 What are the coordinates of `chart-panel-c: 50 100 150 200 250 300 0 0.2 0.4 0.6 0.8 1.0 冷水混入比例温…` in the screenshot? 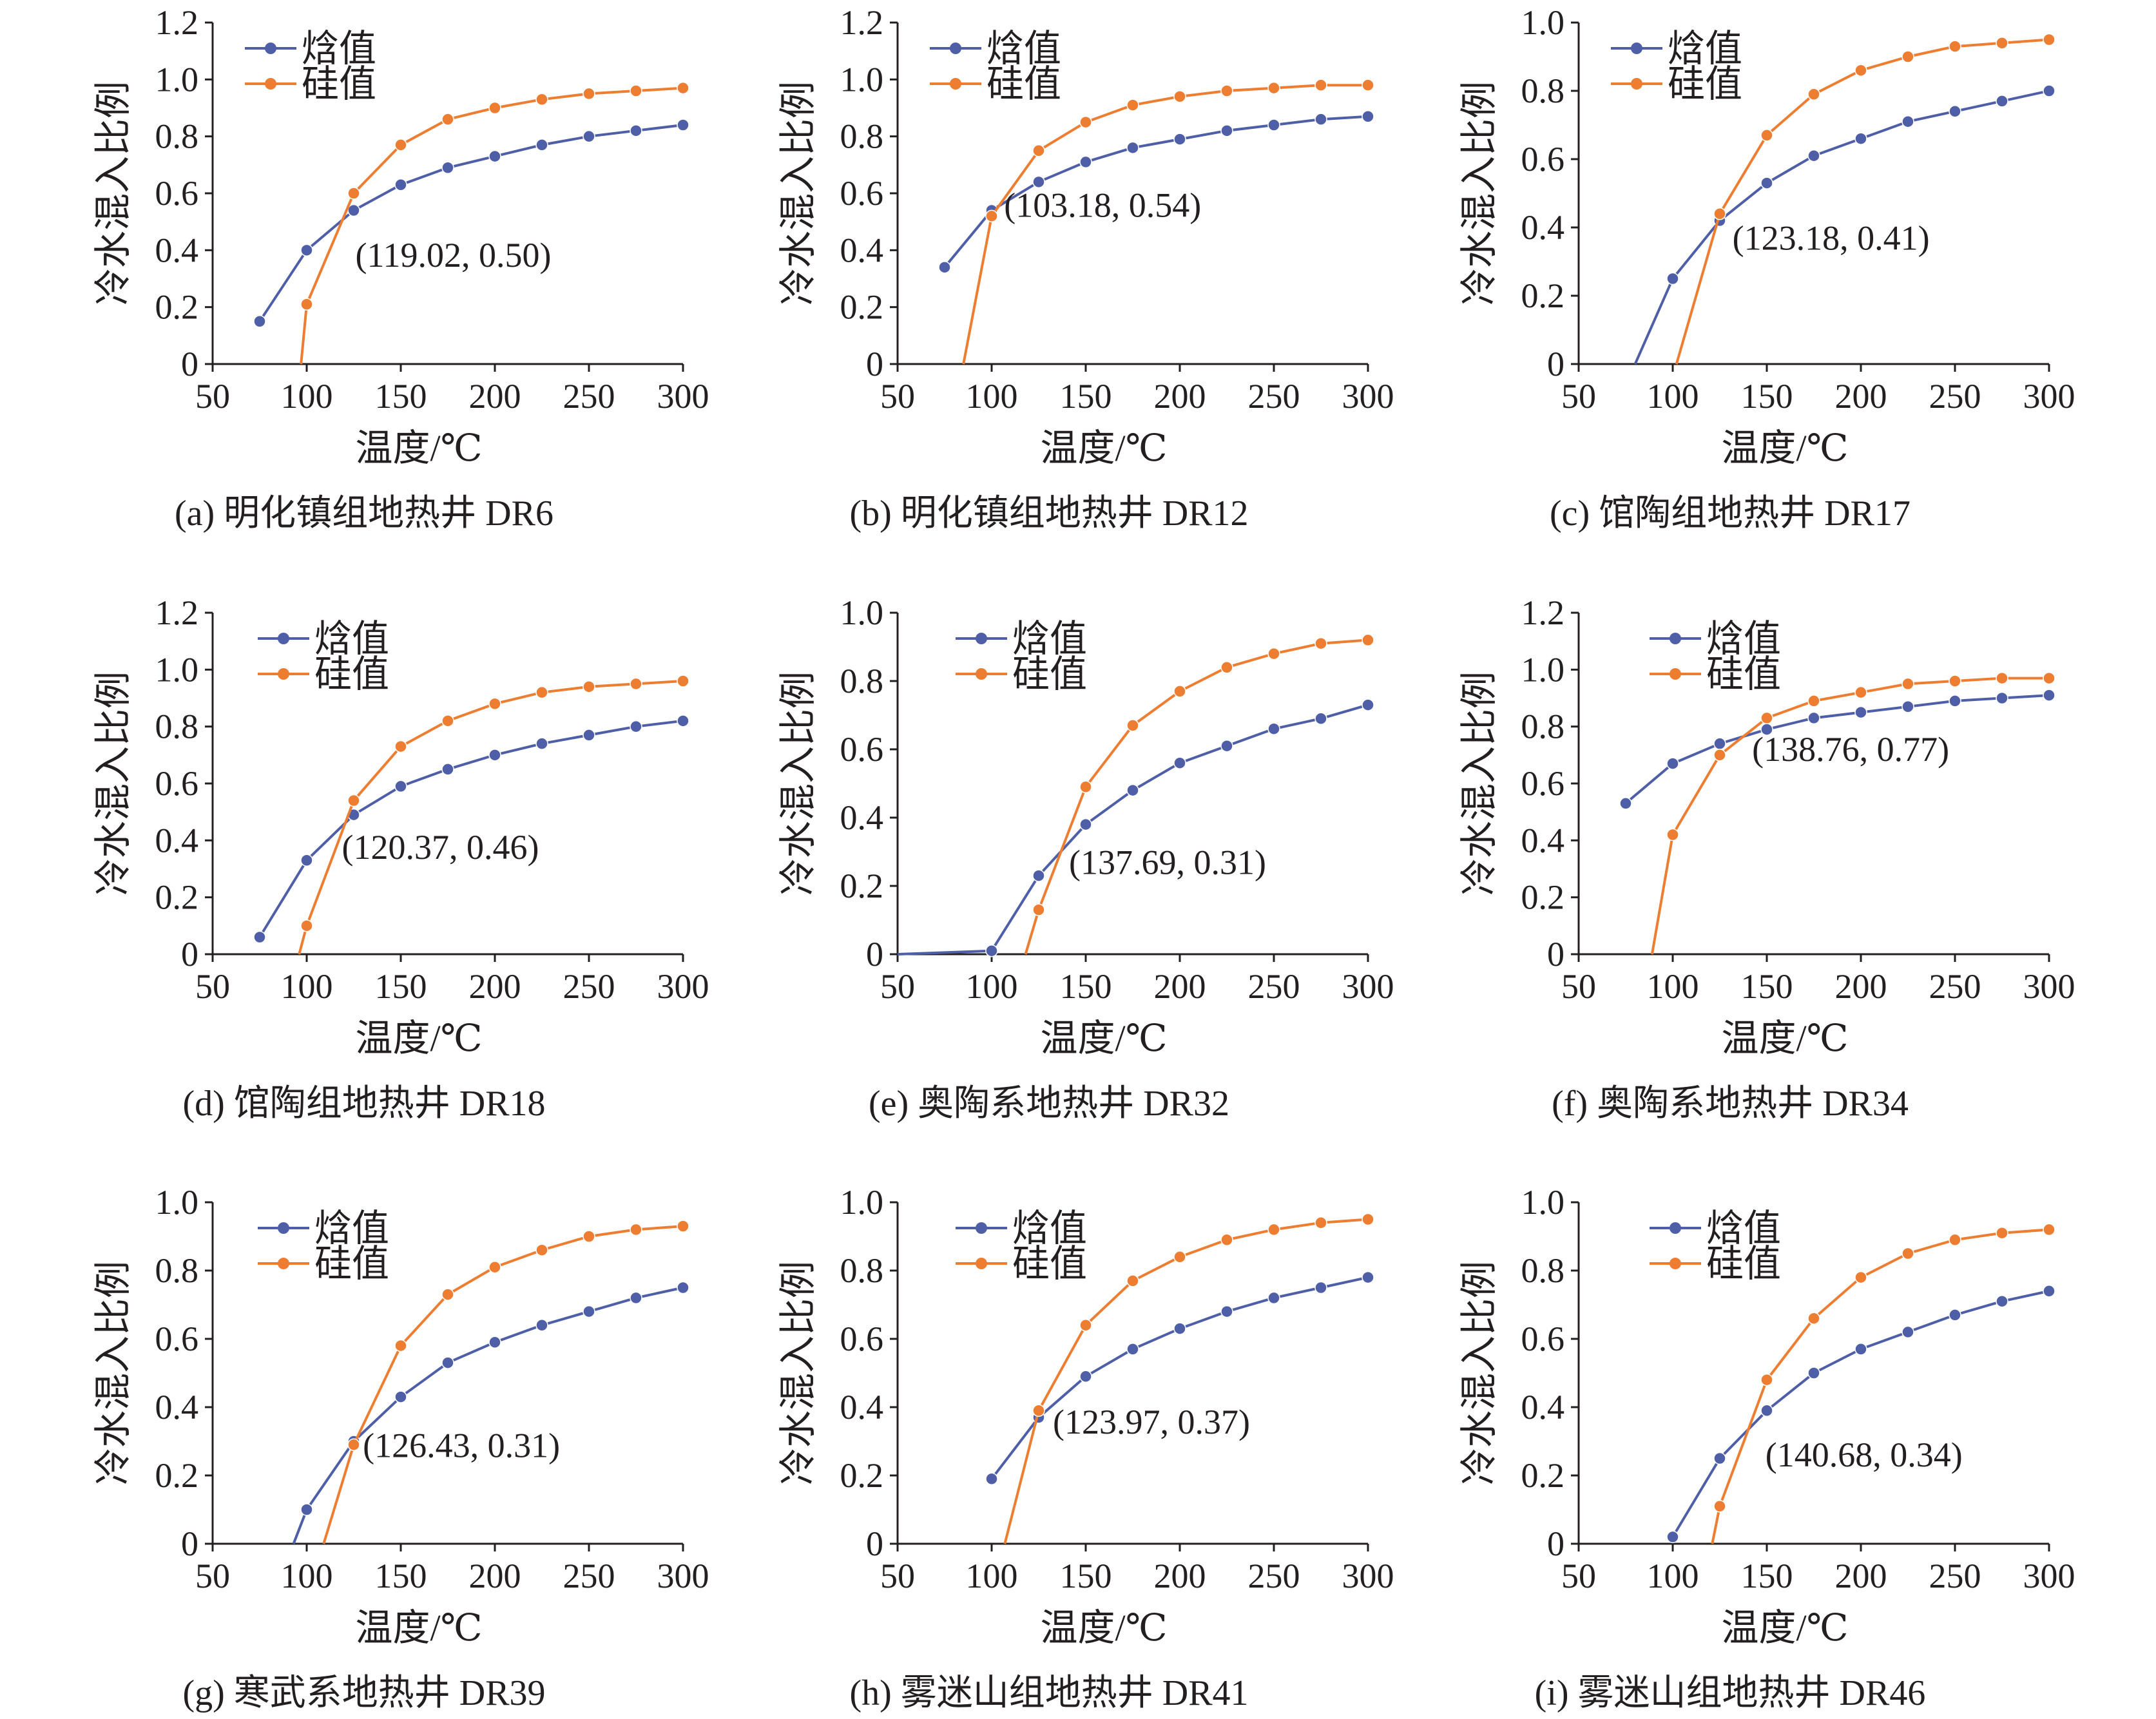 It's located at (1766, 268).